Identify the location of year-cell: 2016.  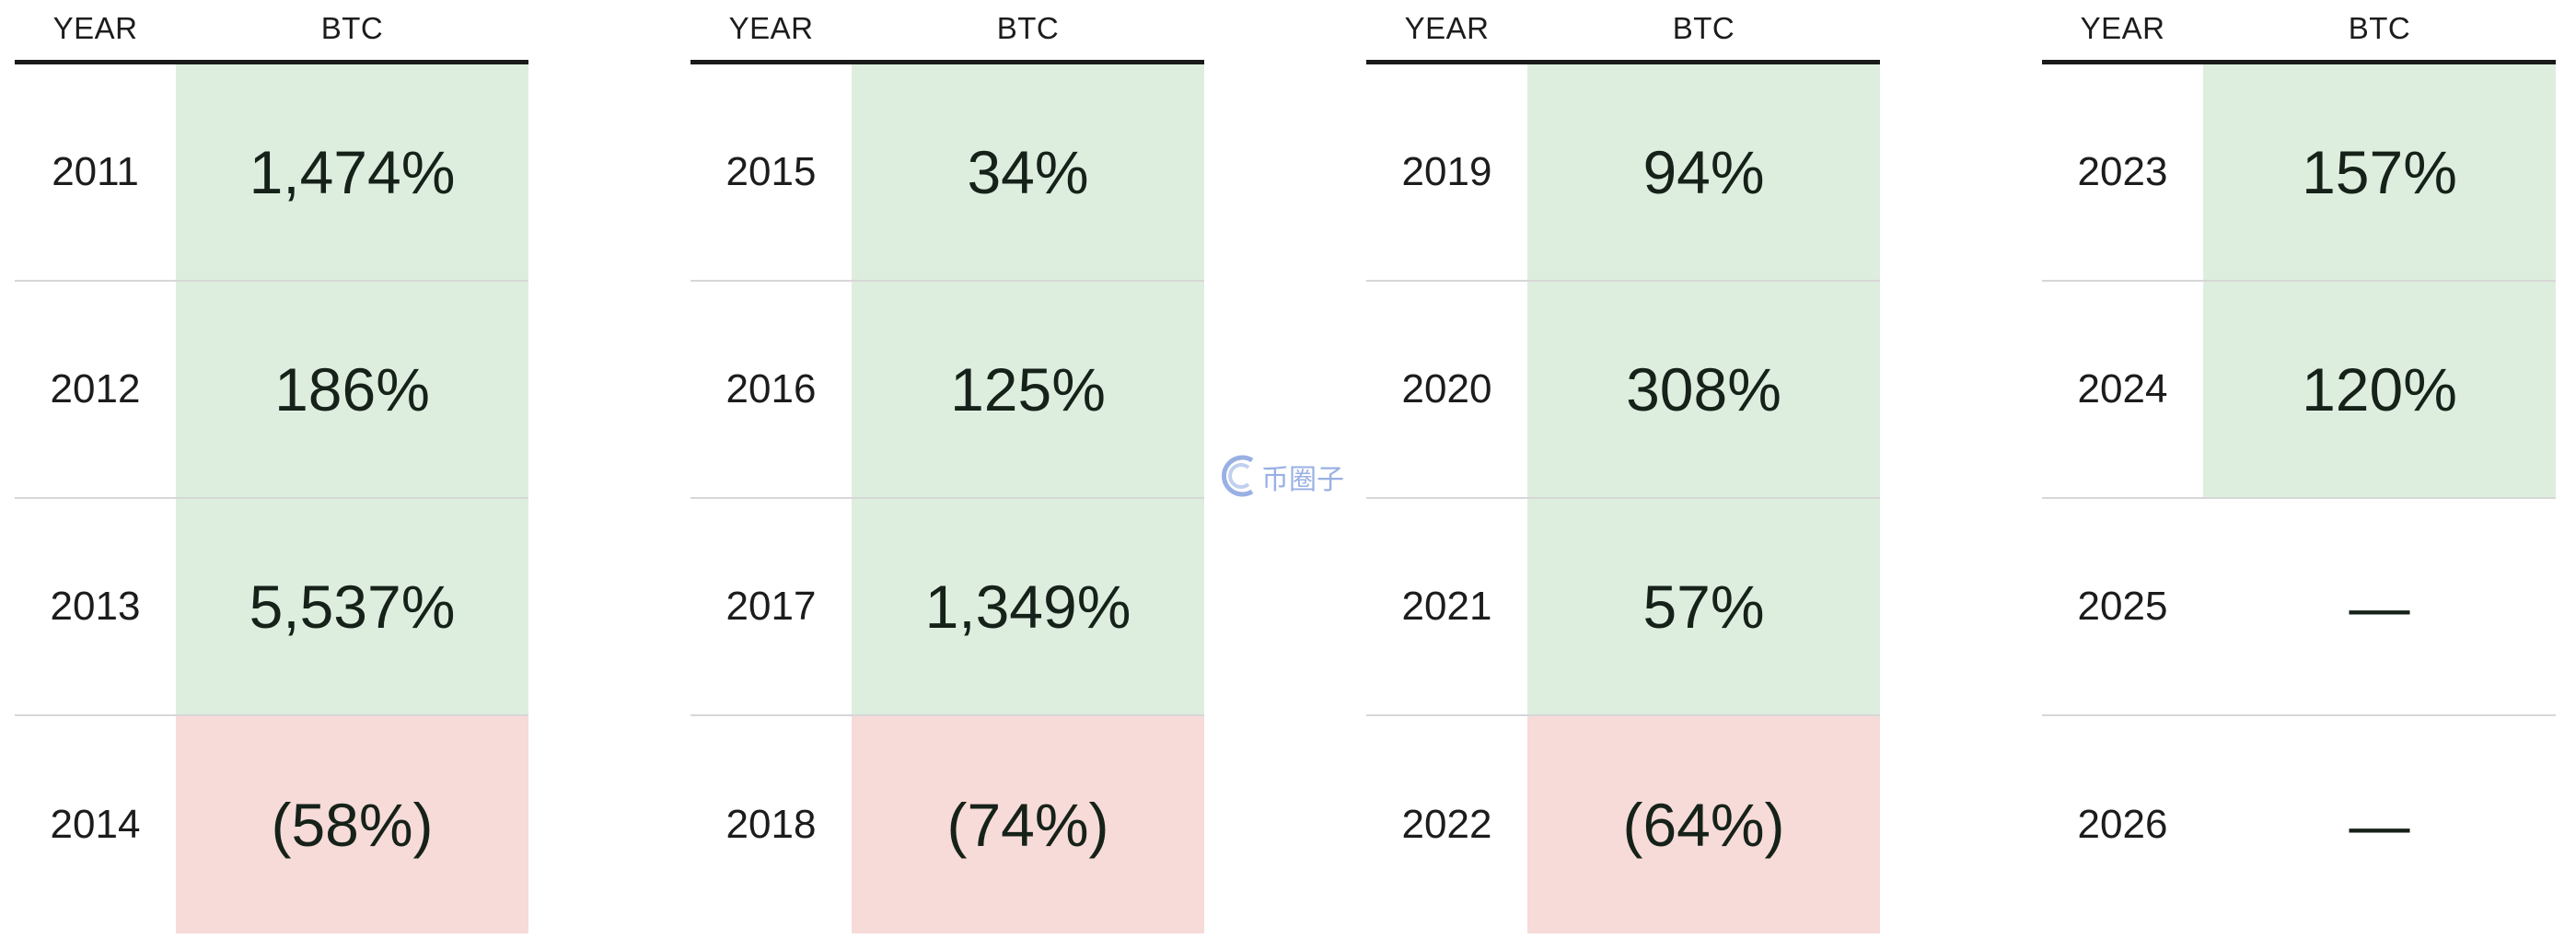
(771, 388).